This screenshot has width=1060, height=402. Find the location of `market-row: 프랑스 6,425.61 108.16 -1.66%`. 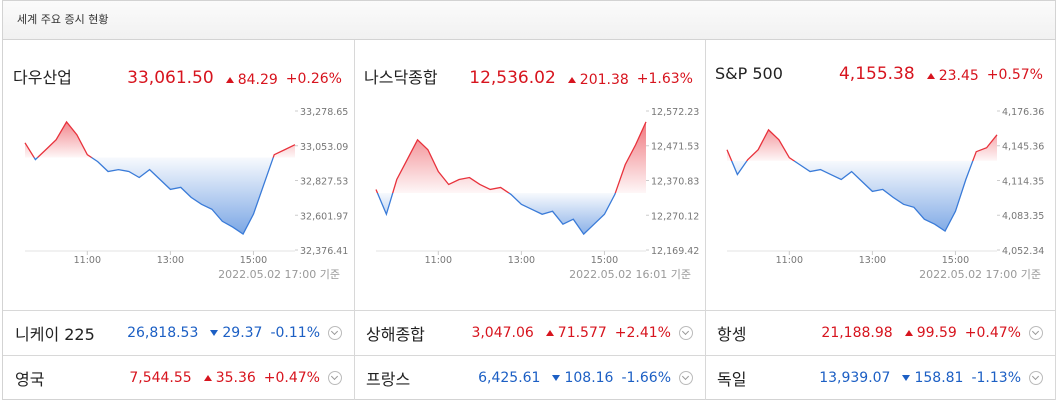

market-row: 프랑스 6,425.61 108.16 -1.66% is located at coordinates (530, 377).